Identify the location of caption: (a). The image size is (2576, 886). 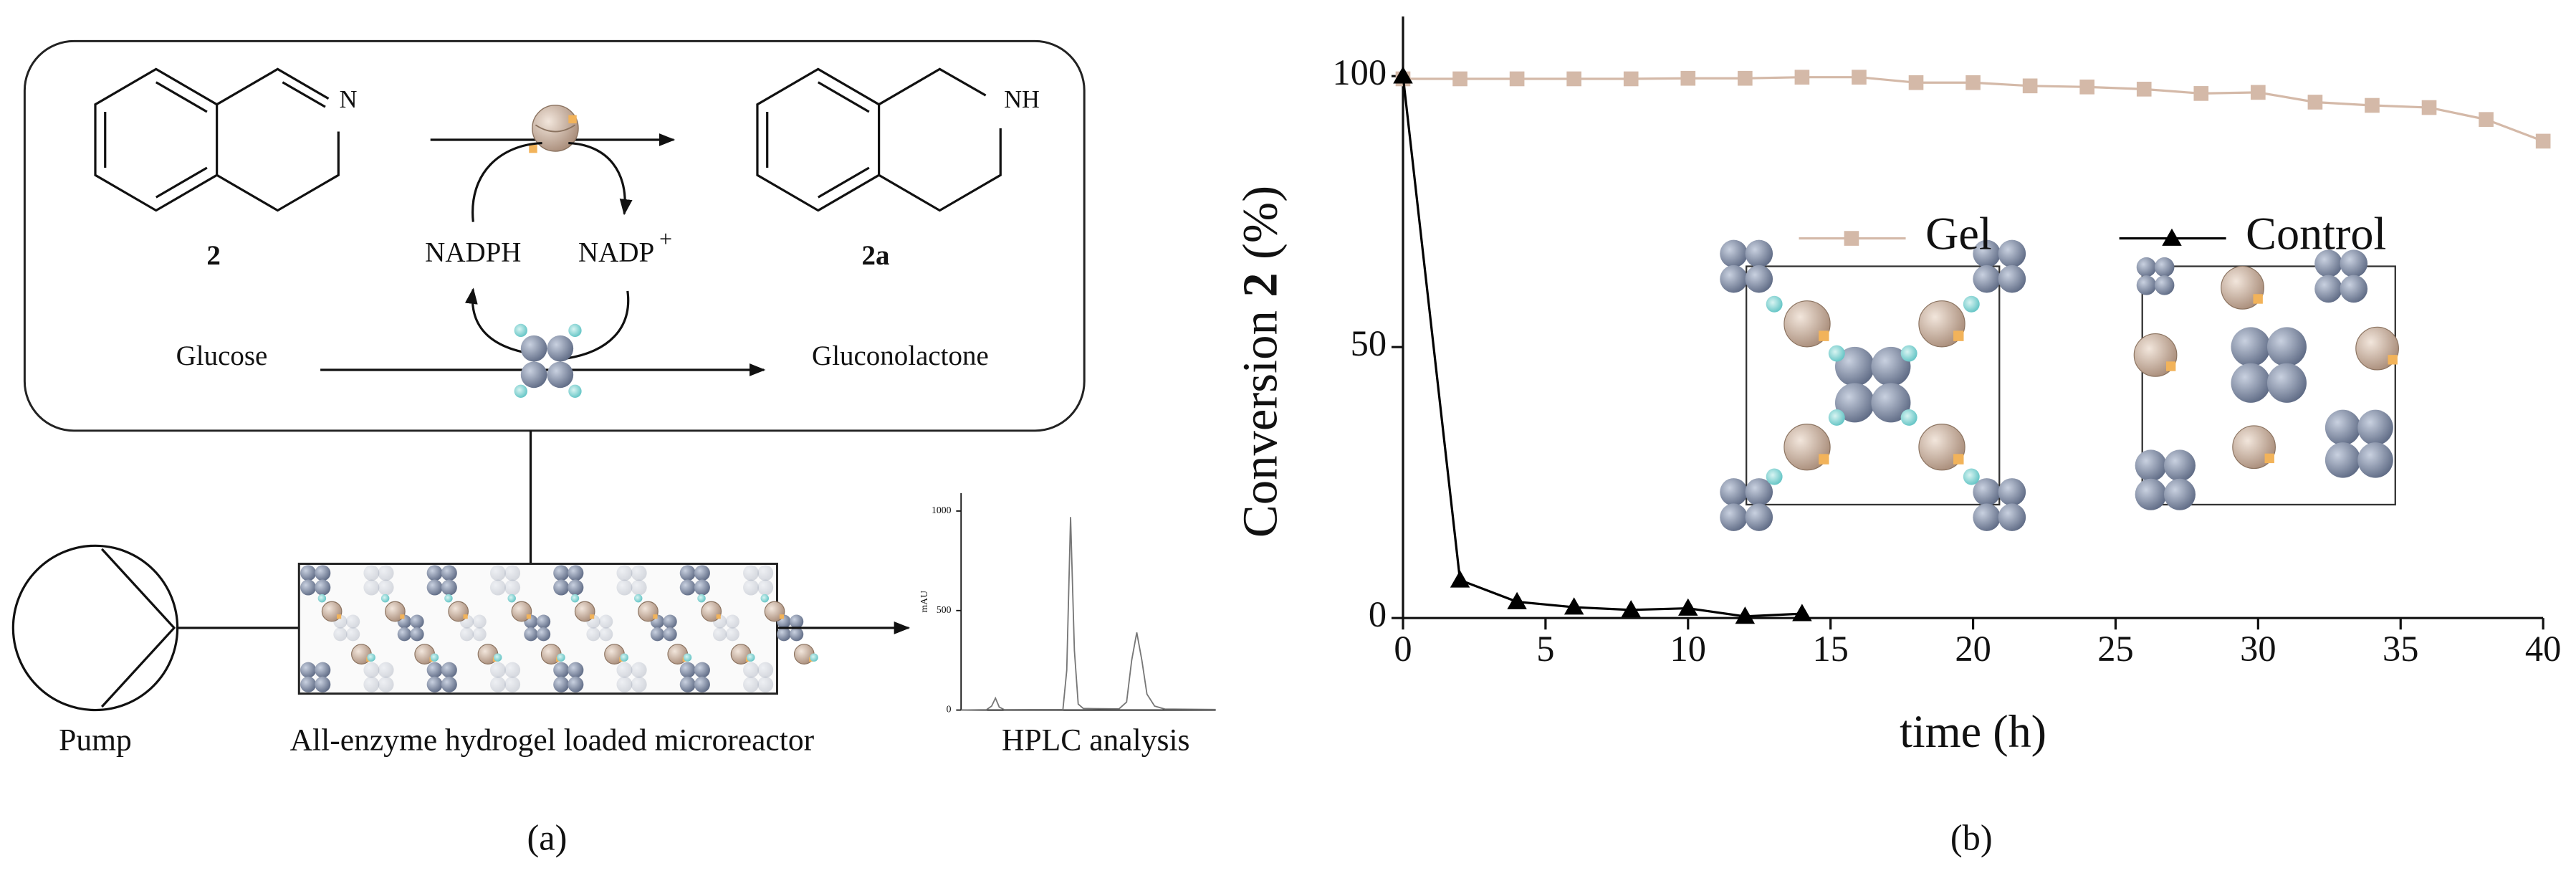
(547, 838).